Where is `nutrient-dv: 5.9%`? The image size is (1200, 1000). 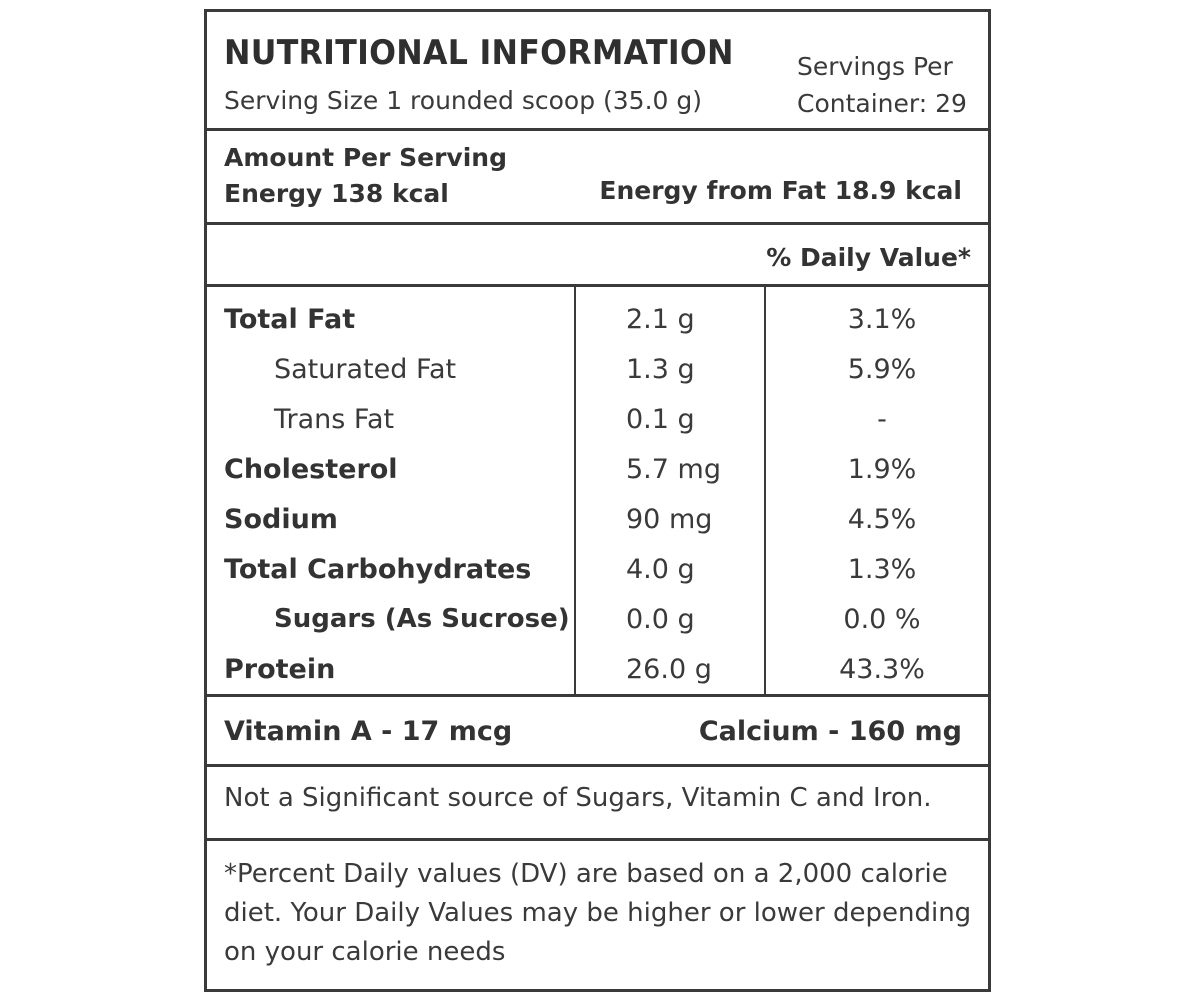 nutrient-dv: 5.9% is located at coordinates (882, 369).